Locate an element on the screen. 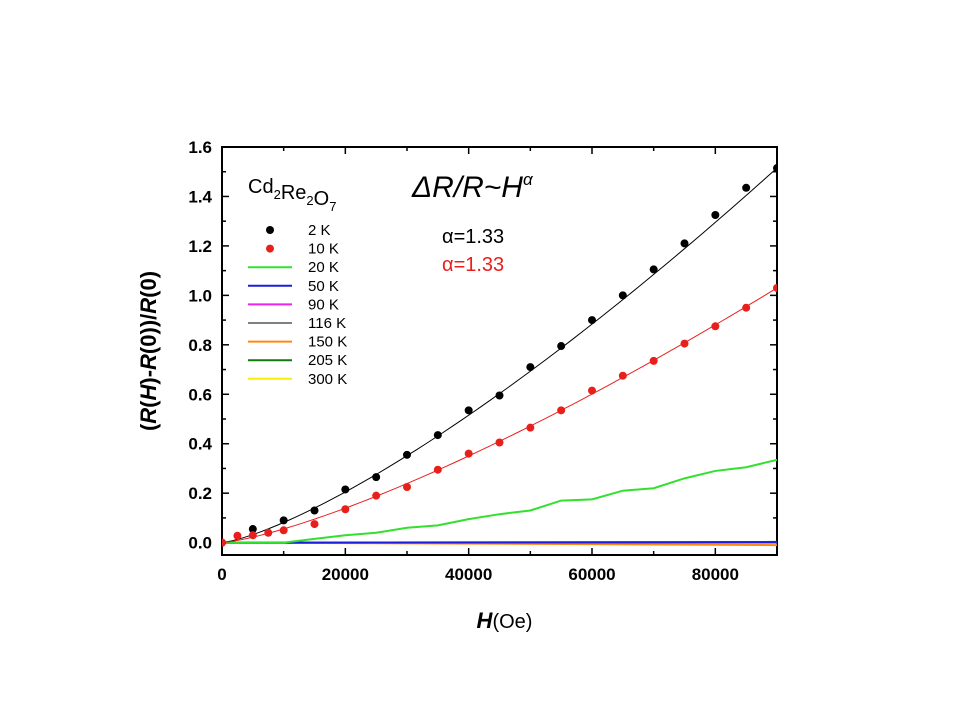 Image resolution: width=960 pixels, height=720 pixels. y-tick-label: 1.4 is located at coordinates (200, 196).